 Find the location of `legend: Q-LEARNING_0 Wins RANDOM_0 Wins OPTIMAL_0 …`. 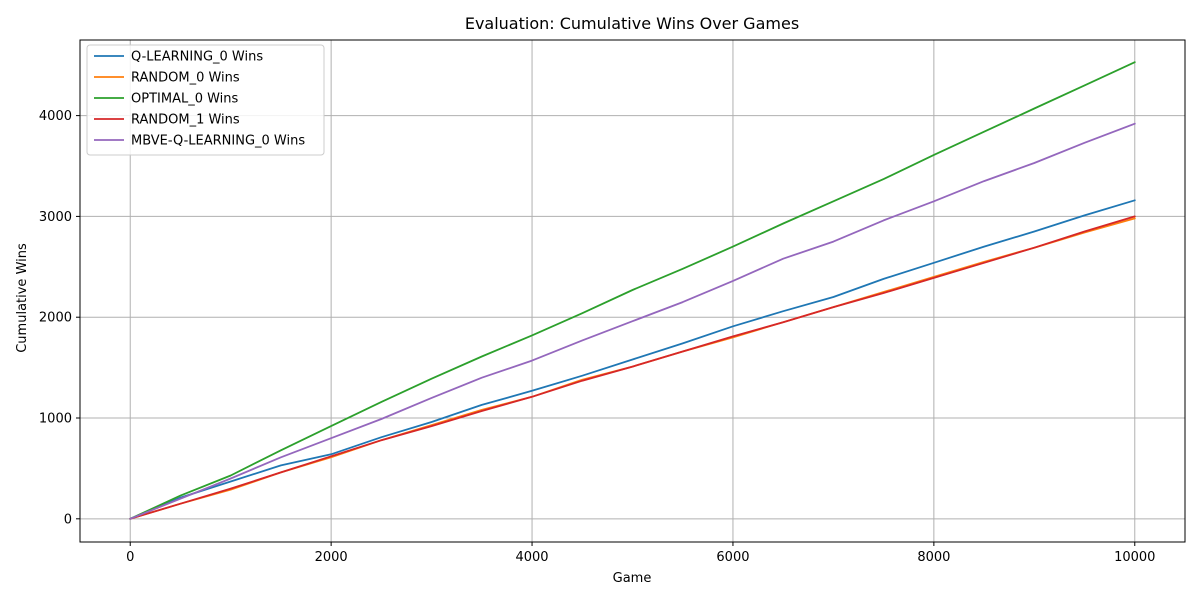

legend: Q-LEARNING_0 Wins RANDOM_0 Wins OPTIMAL_0 … is located at coordinates (205, 100).